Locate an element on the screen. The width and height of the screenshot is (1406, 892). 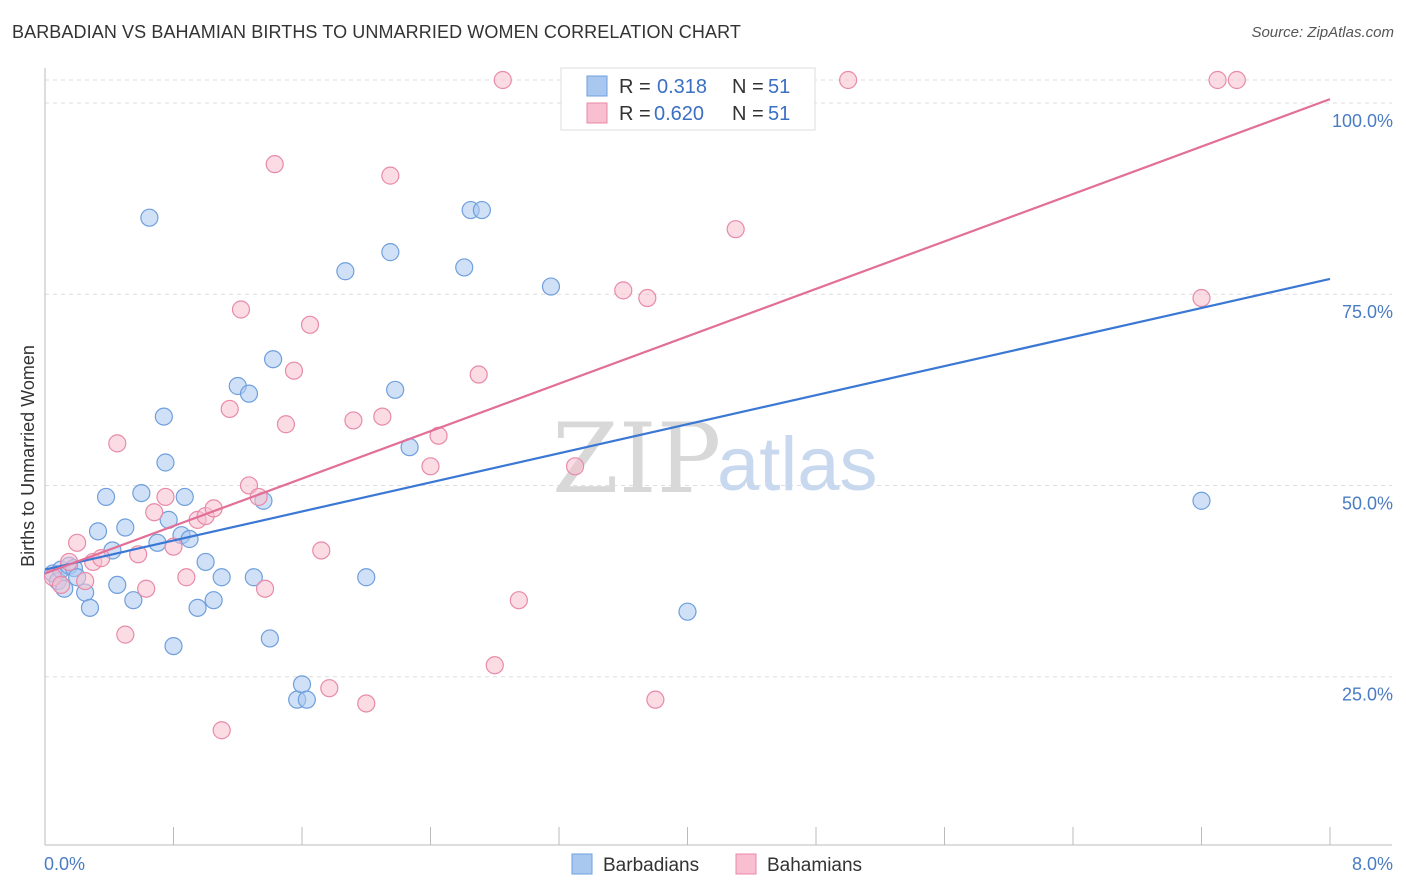
y-tick-label-0: 25.0% is located at coordinates (1367, 695).